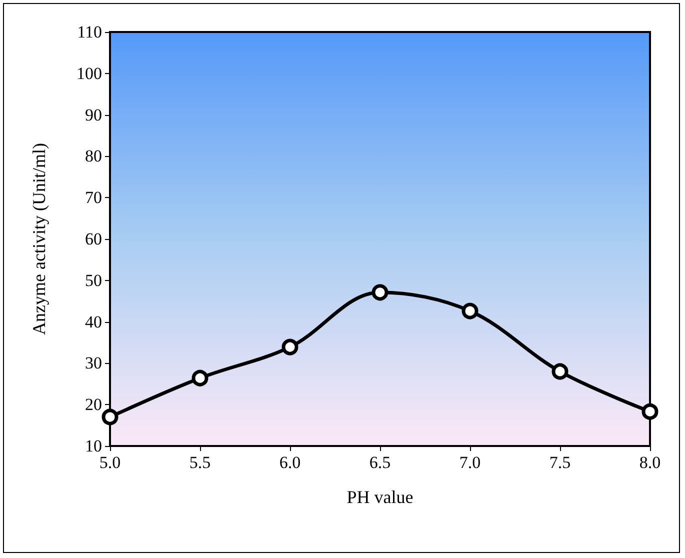 The image size is (685, 558). I want to click on y-tick-label: 30, so click(93, 363).